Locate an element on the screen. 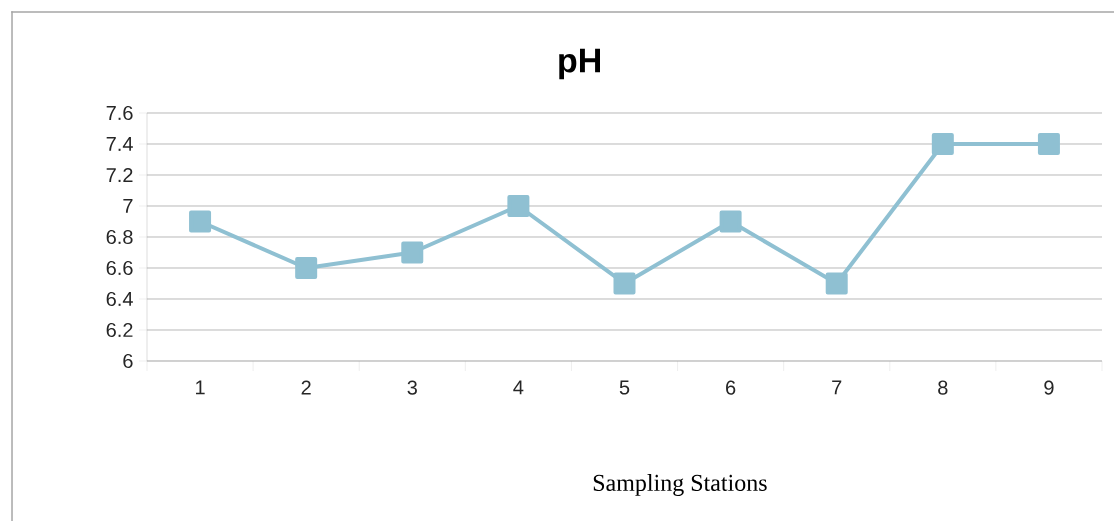 The width and height of the screenshot is (1114, 521). x-tick-label: 5 is located at coordinates (624, 387).